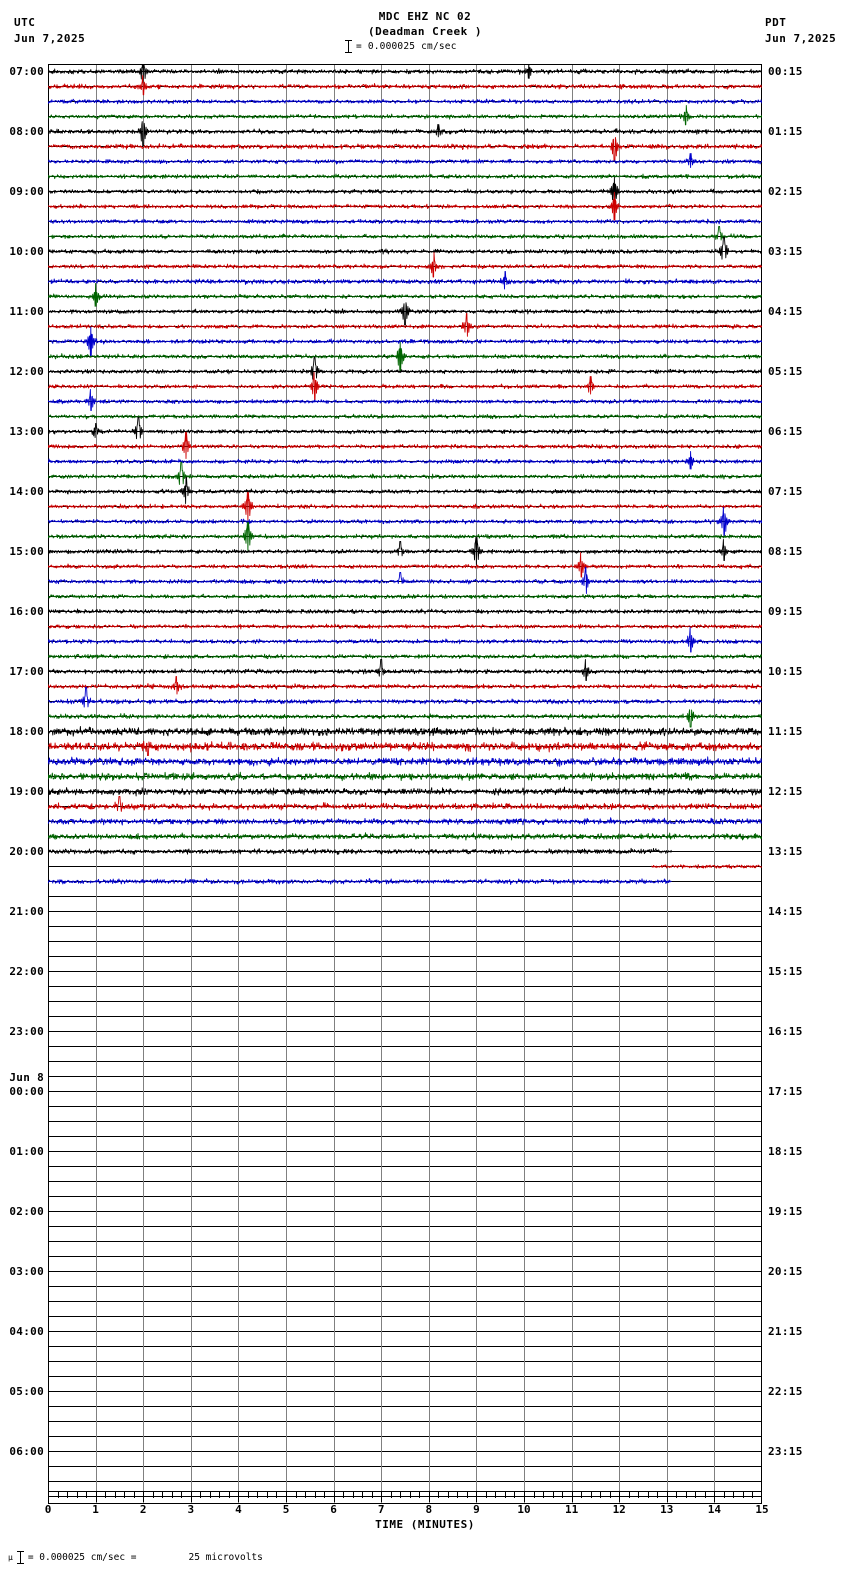 The width and height of the screenshot is (850, 1584). Describe the element at coordinates (785, 791) in the screenshot. I see `pdt-hour-label: 12:15` at that location.